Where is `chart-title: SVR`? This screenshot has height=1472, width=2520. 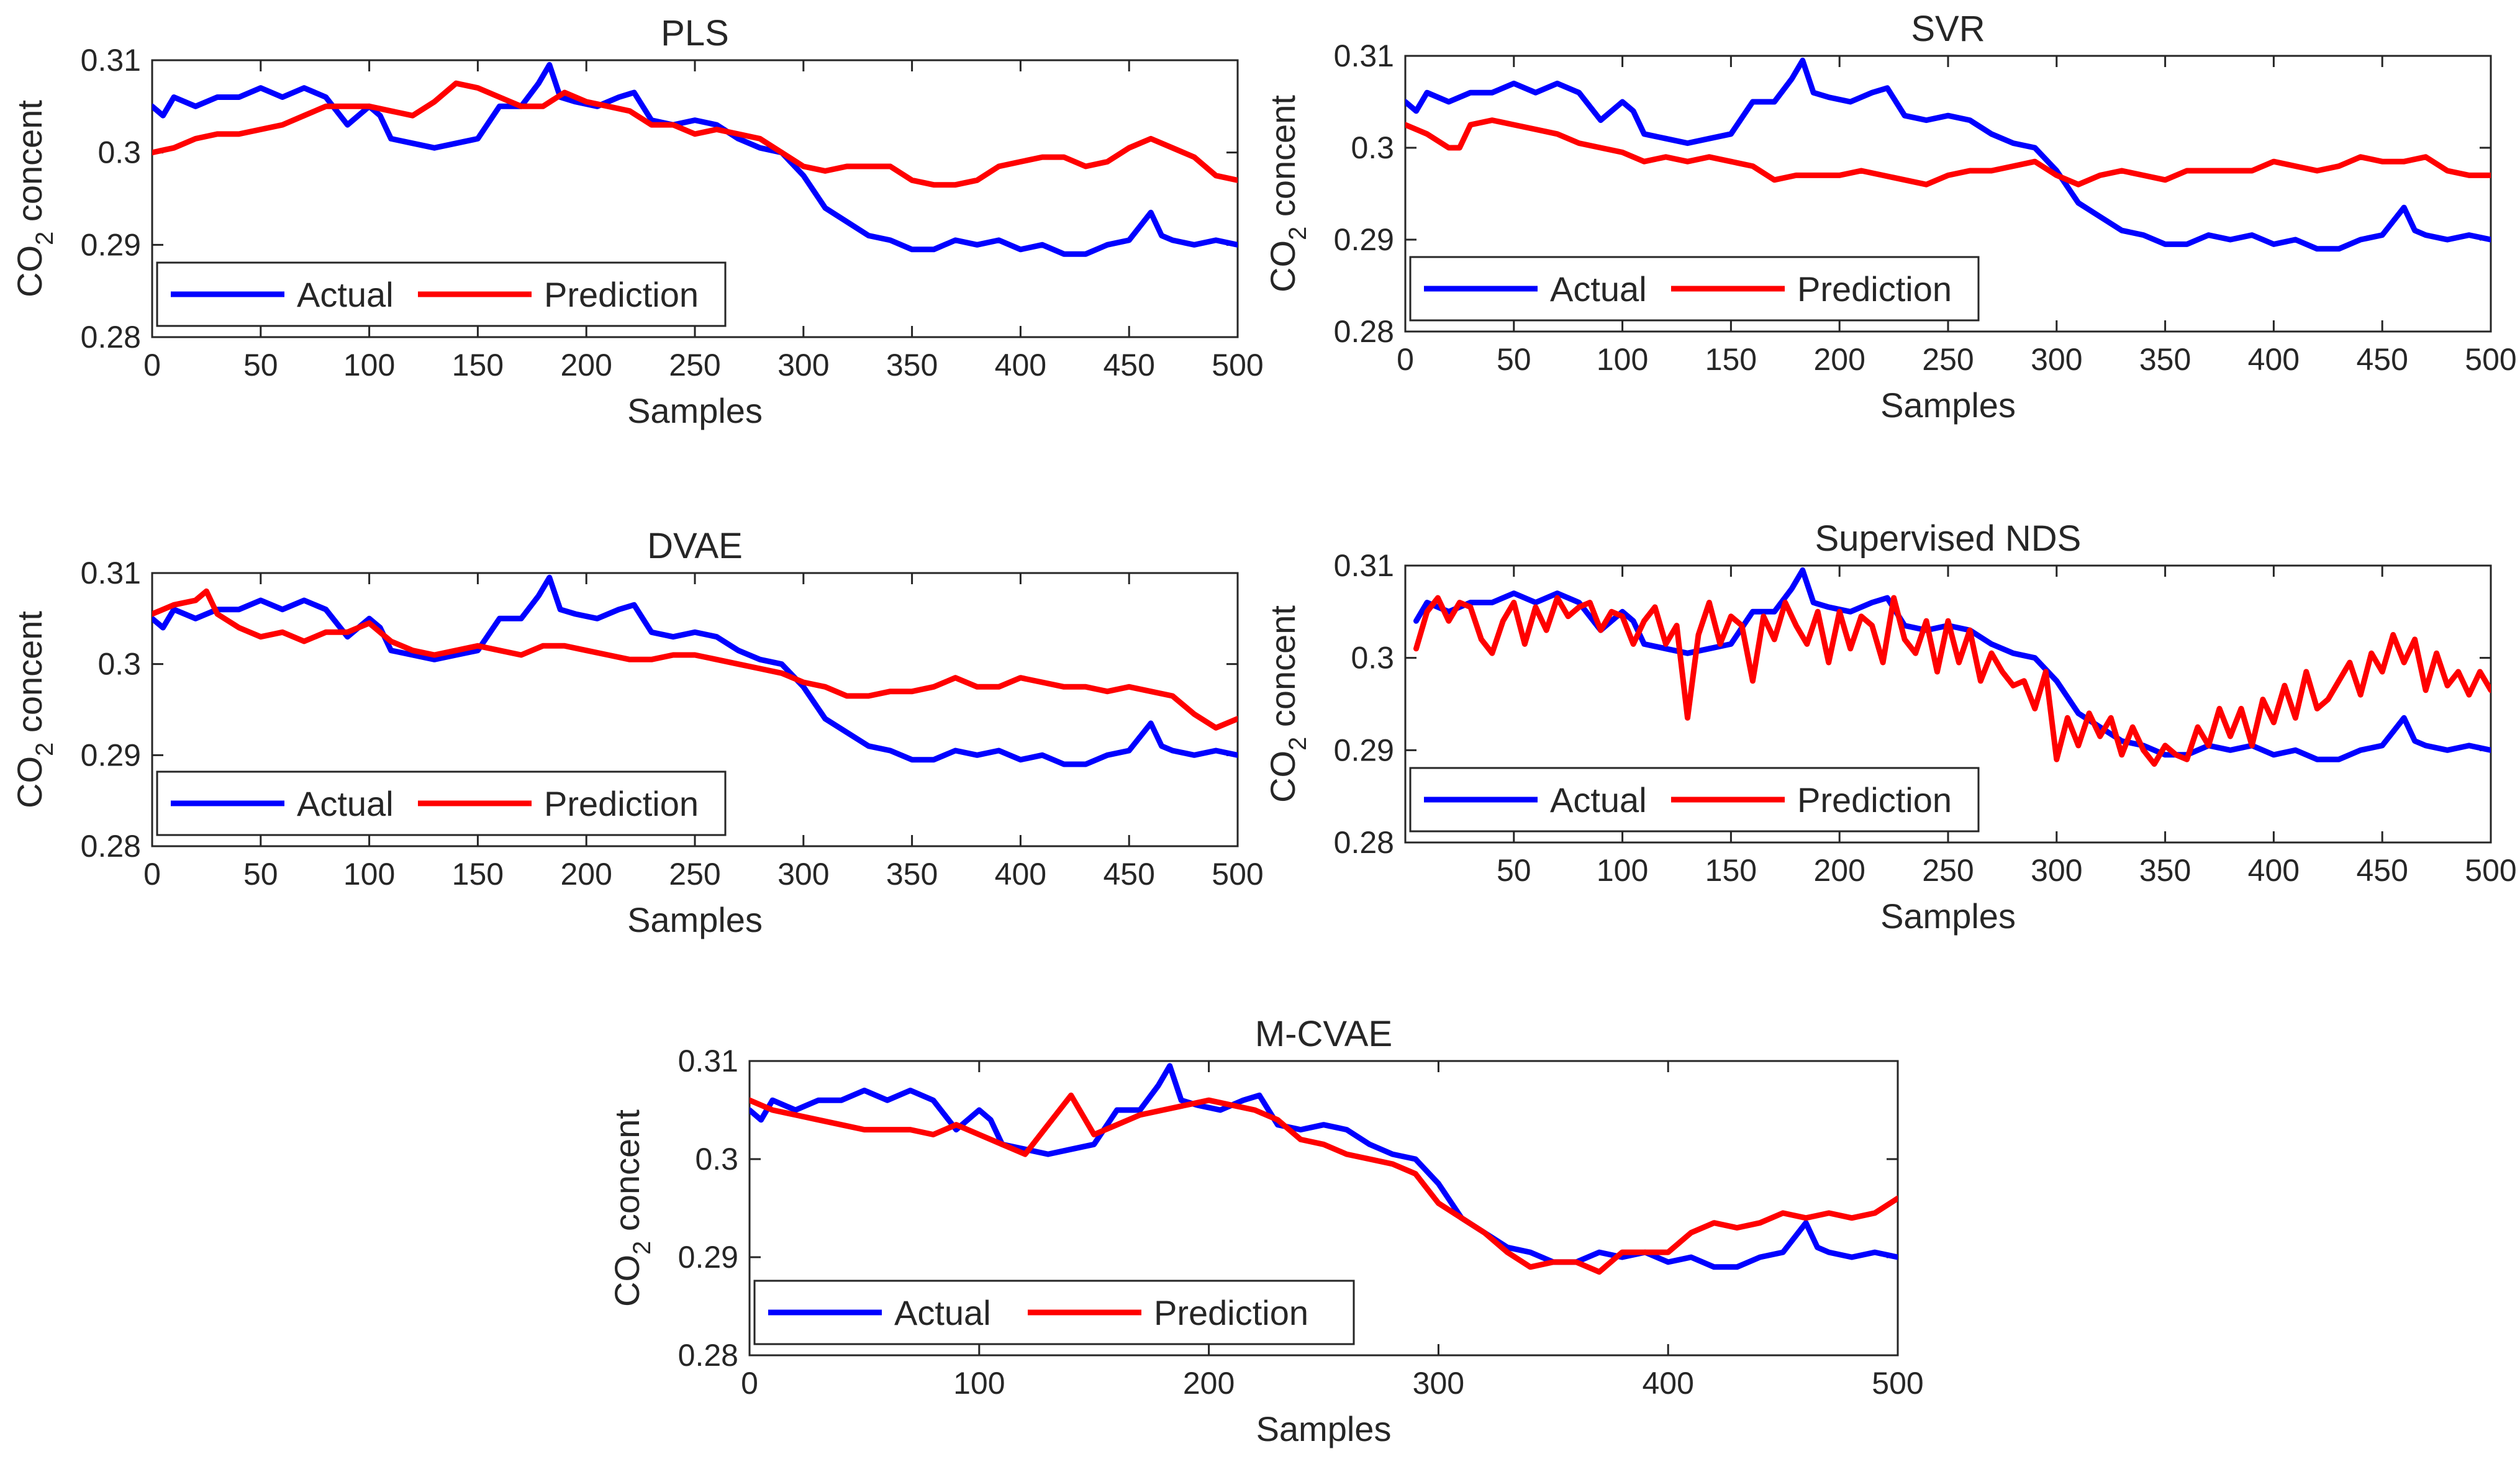 chart-title: SVR is located at coordinates (1948, 29).